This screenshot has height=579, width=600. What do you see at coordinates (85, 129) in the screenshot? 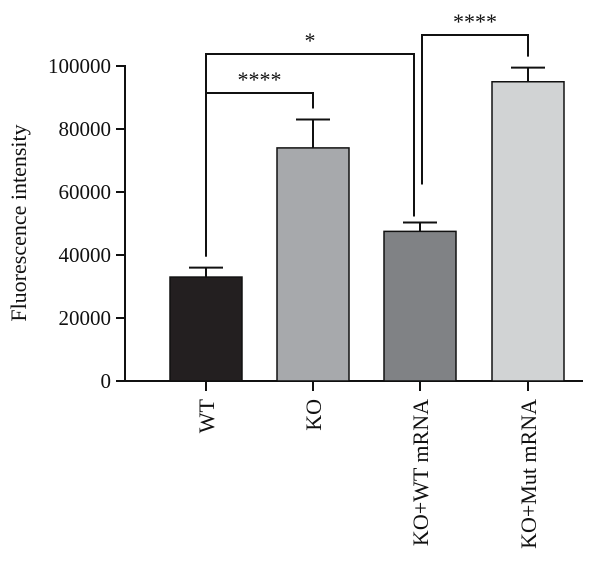
I see `y-tick-label: 80000` at bounding box center [85, 129].